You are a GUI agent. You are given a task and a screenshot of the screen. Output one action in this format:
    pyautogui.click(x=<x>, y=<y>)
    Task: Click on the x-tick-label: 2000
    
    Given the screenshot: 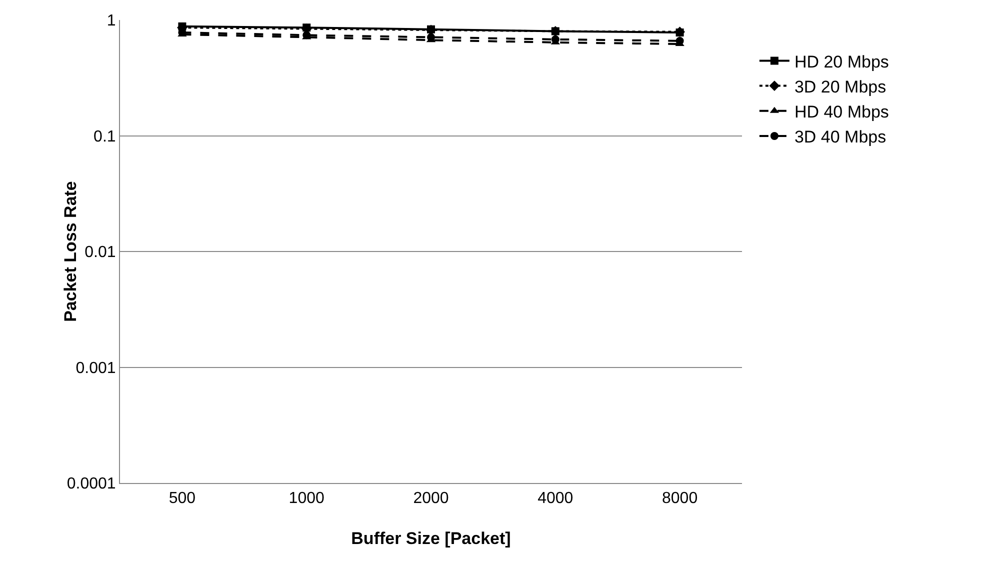 What is the action you would take?
    pyautogui.click(x=431, y=499)
    